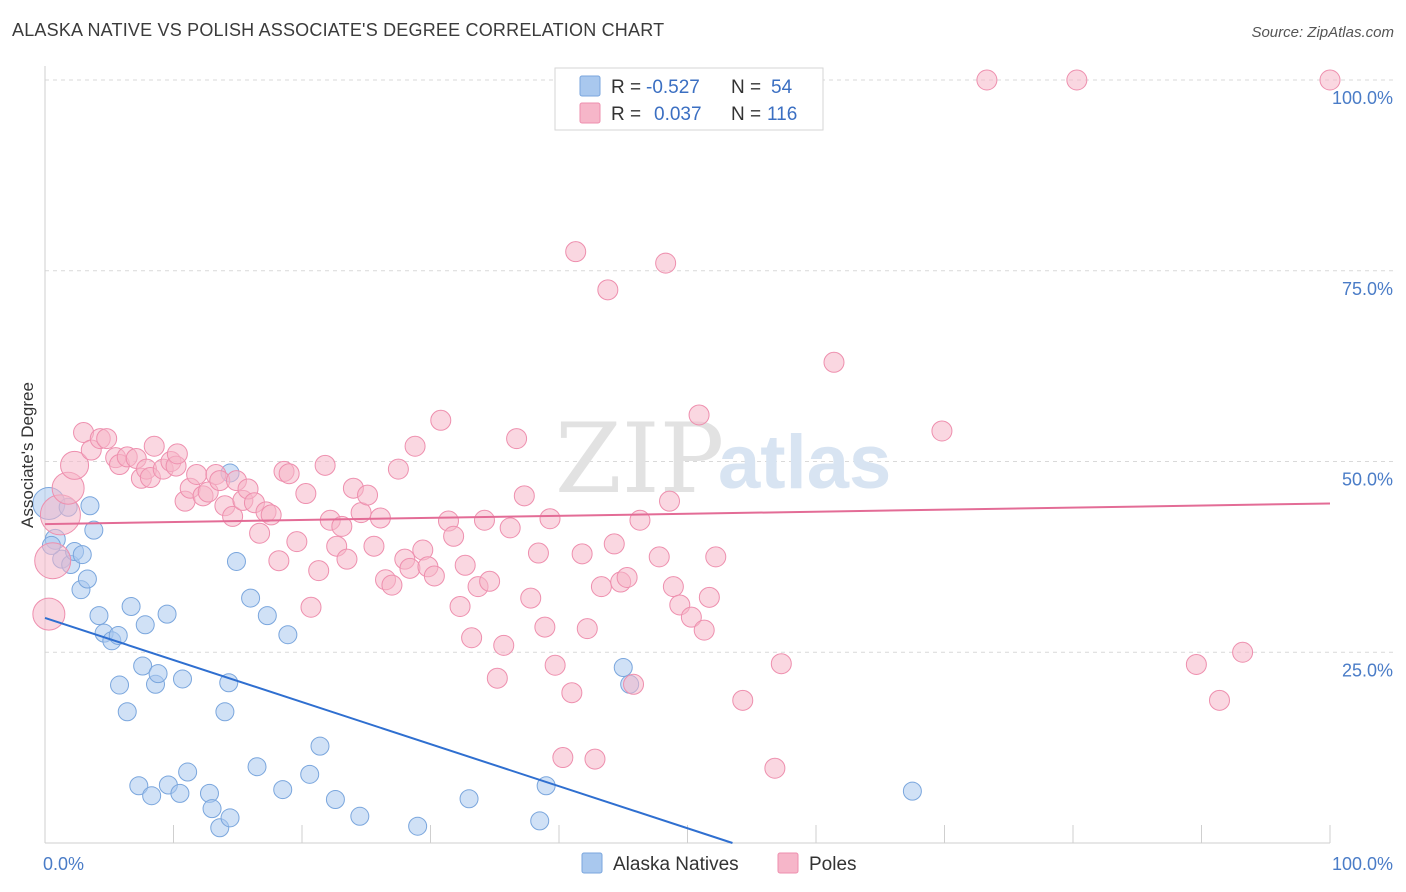 The image size is (1406, 892). Describe the element at coordinates (27, 455) in the screenshot. I see `y-axis-label: Associate's Degree` at that location.